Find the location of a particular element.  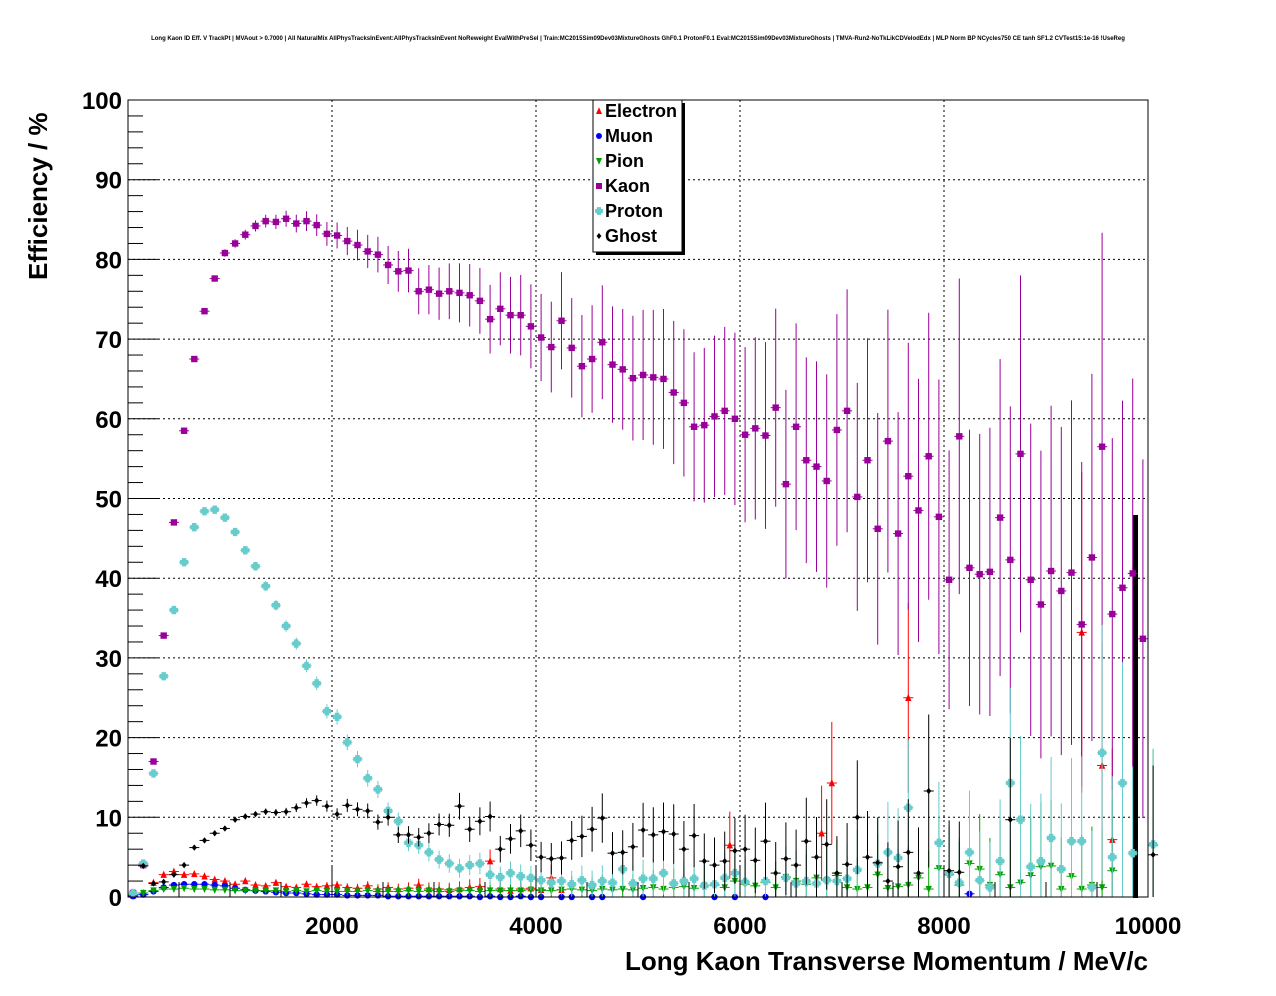

x-tick-label: 10000 is located at coordinates (1148, 926).